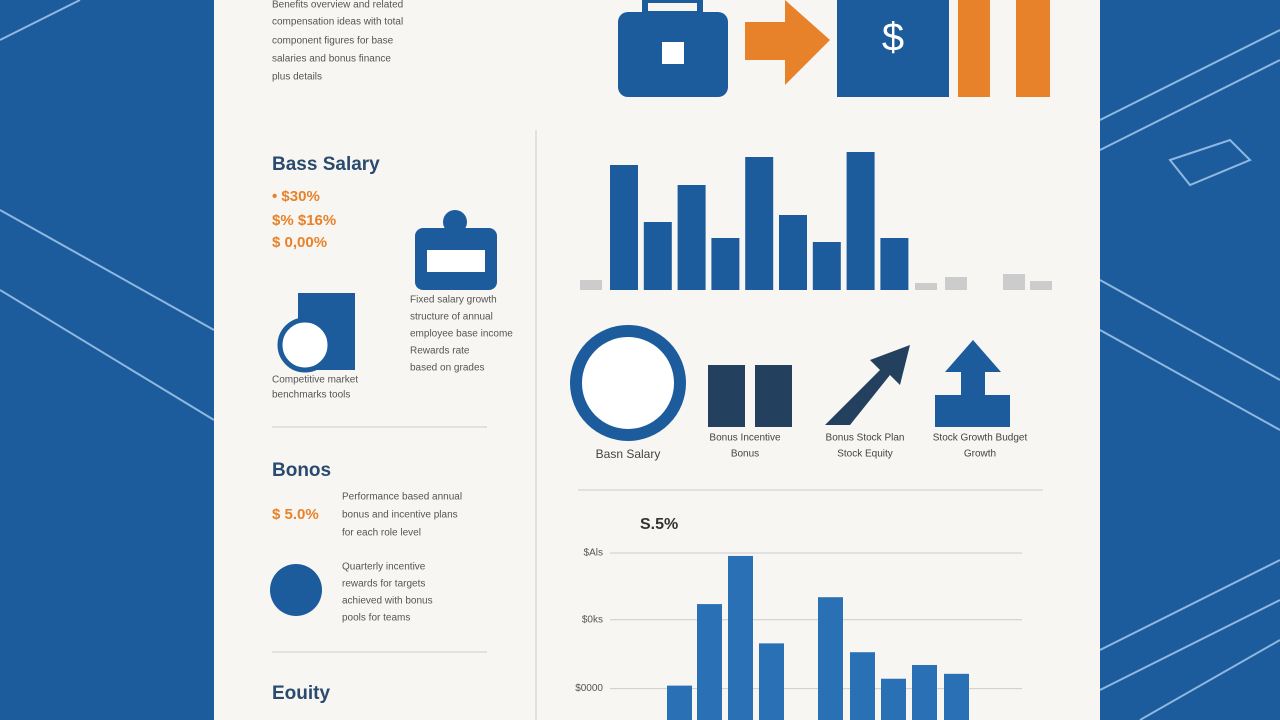 Image resolution: width=1280 pixels, height=720 pixels. I want to click on section-title: Bass Salary, so click(326, 164).